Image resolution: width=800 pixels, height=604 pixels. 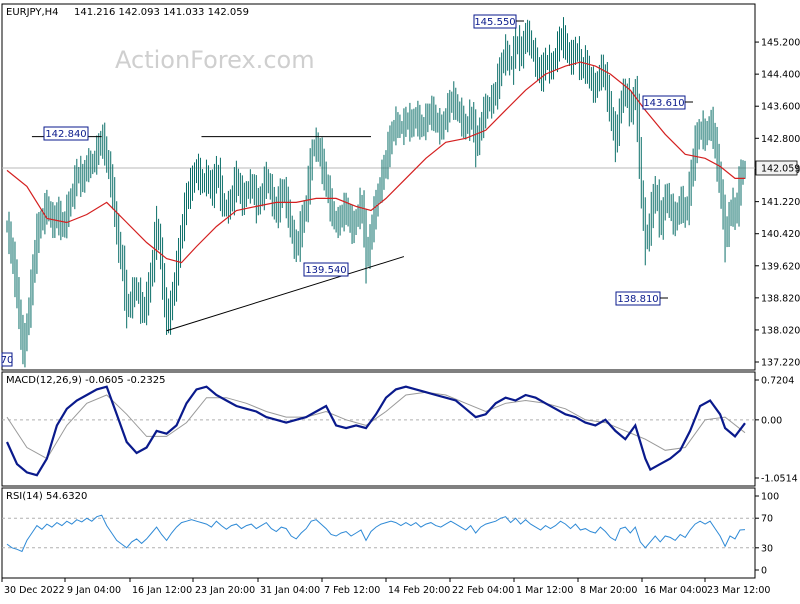 I want to click on macd-main-line, so click(x=375, y=431).